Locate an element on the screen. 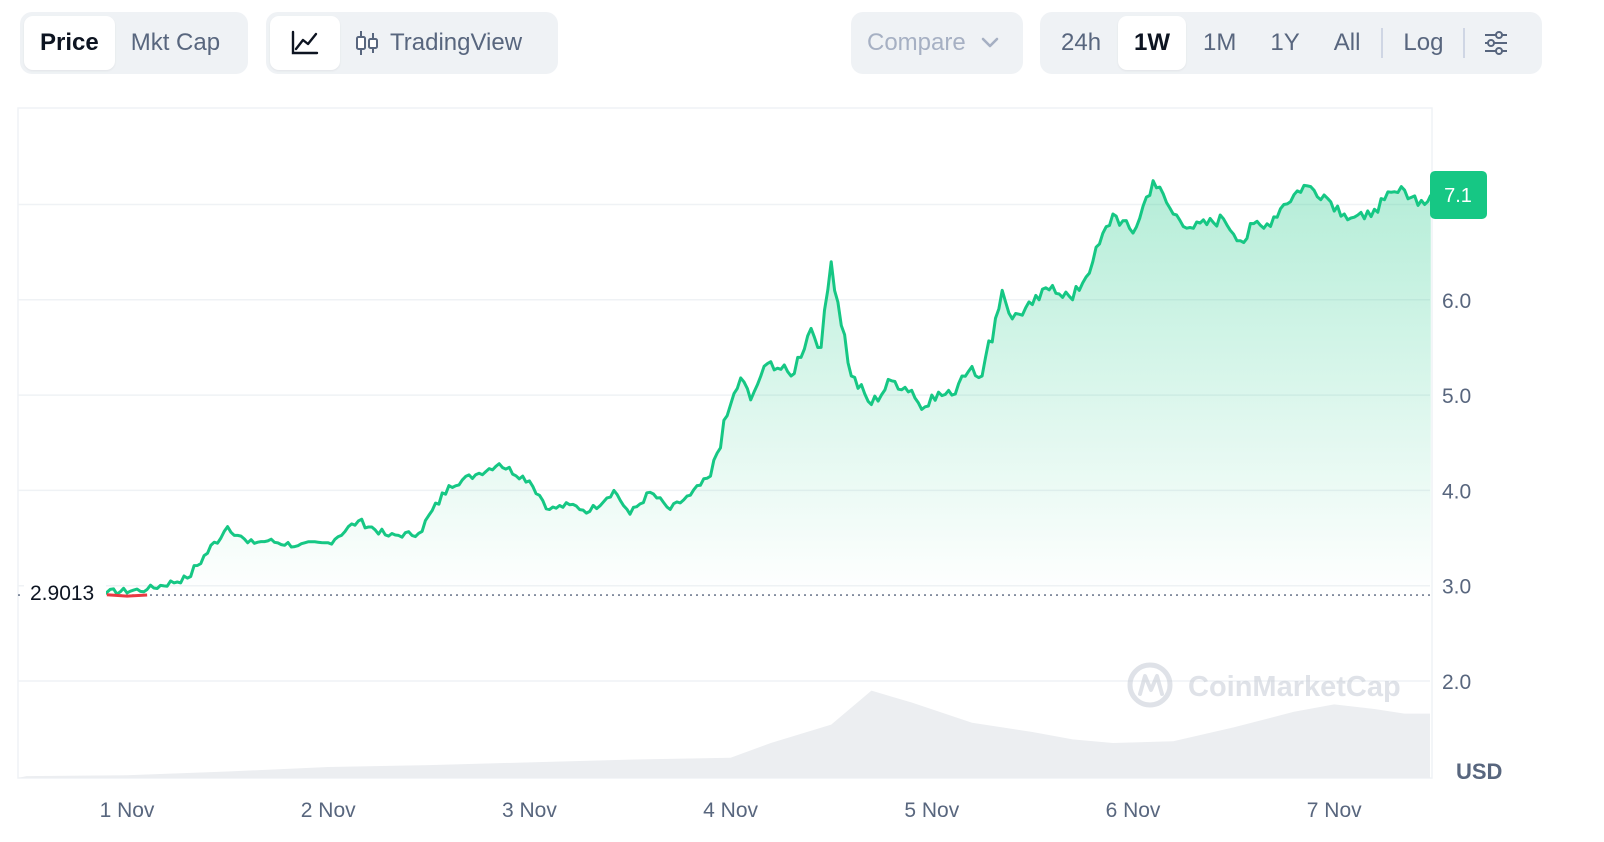  x-tick-label: 4 Nov is located at coordinates (730, 810).